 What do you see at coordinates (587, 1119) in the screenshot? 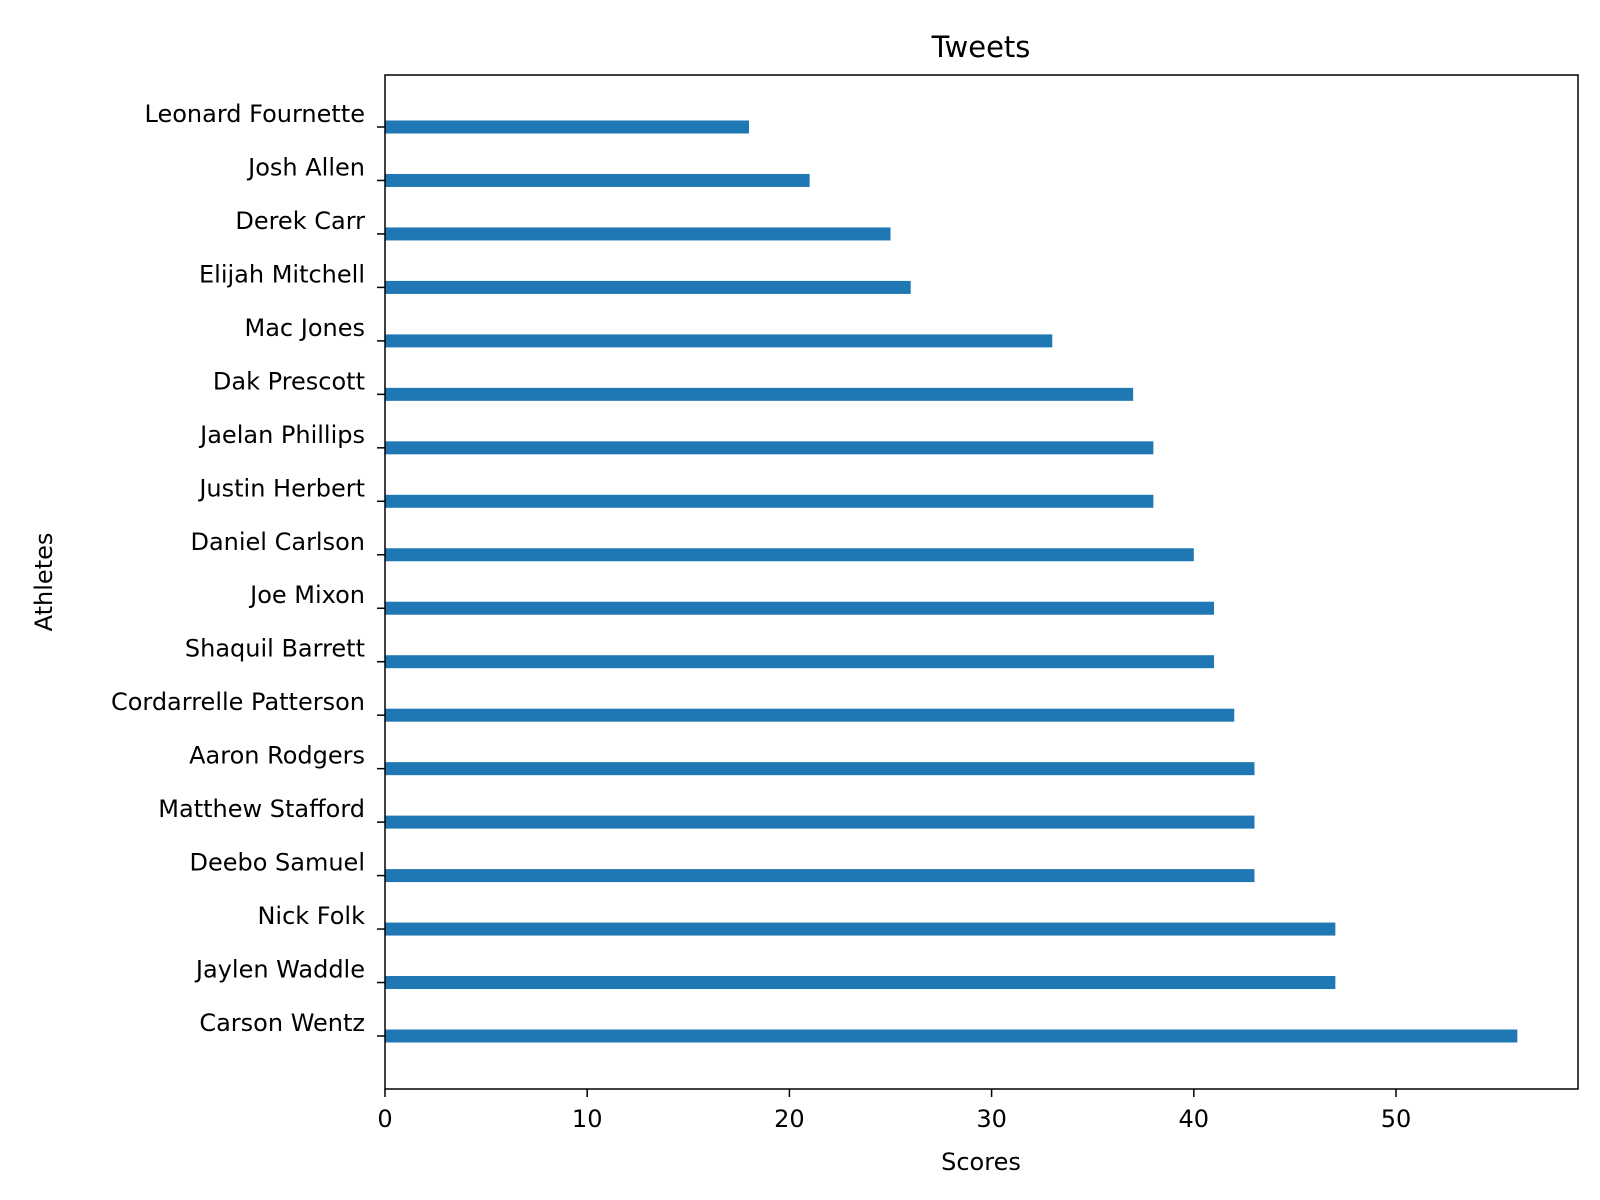
I see `x-tick-label: 10` at bounding box center [587, 1119].